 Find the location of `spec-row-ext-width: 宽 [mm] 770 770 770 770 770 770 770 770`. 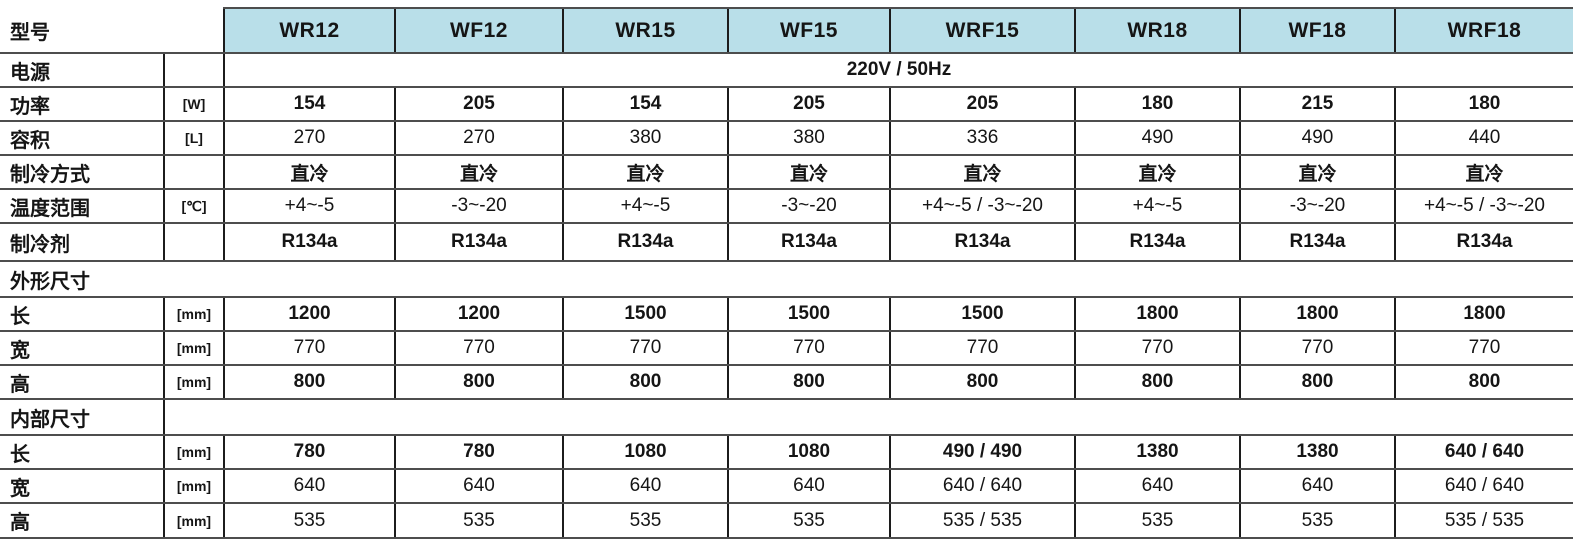

spec-row-ext-width: 宽 [mm] 770 770 770 770 770 770 770 770 is located at coordinates (786, 348).